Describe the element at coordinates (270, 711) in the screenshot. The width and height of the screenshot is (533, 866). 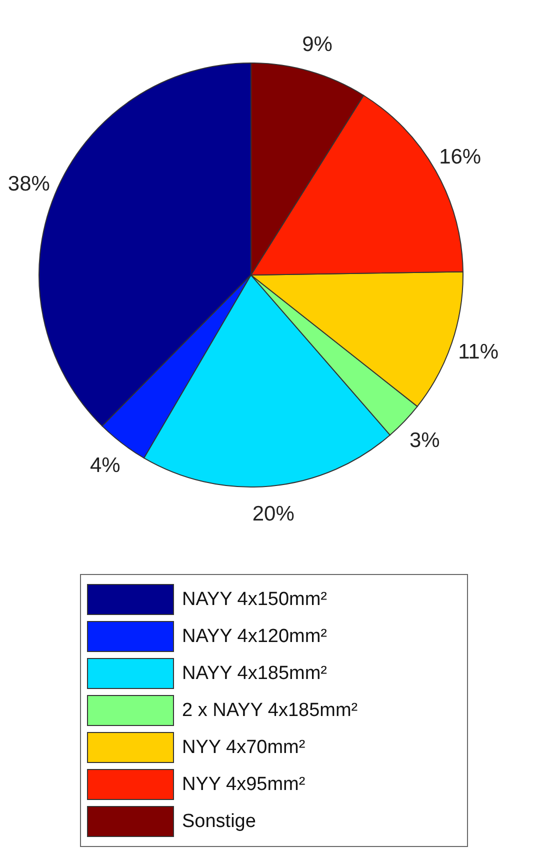
I see `legend-label: 2 x NAYY 4x185mm²` at that location.